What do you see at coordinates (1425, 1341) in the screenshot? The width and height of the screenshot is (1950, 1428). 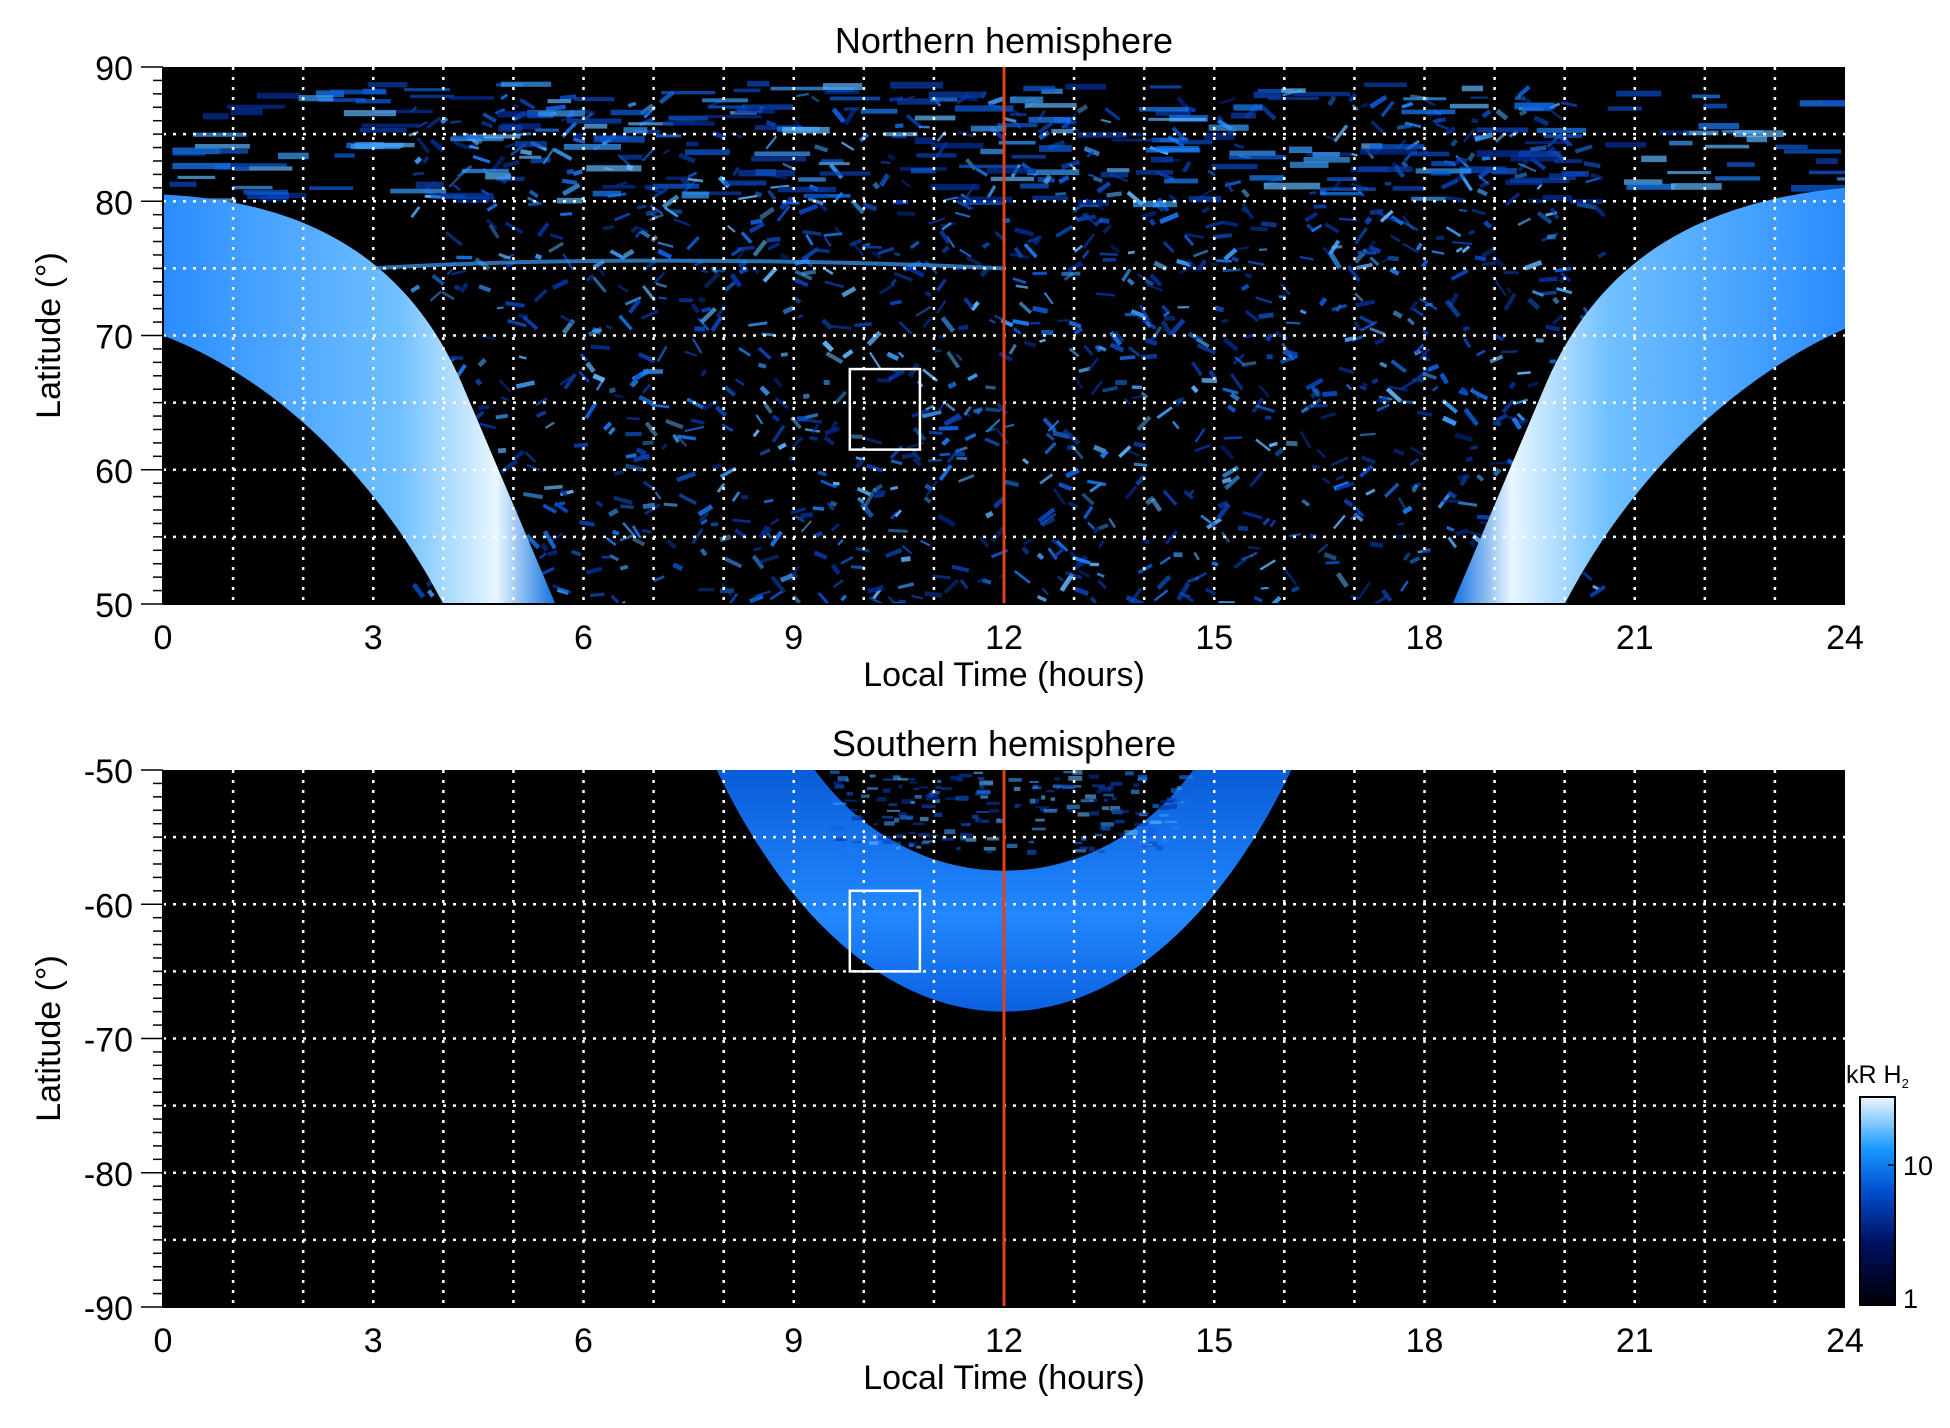 I see `x-tick-label: 18` at bounding box center [1425, 1341].